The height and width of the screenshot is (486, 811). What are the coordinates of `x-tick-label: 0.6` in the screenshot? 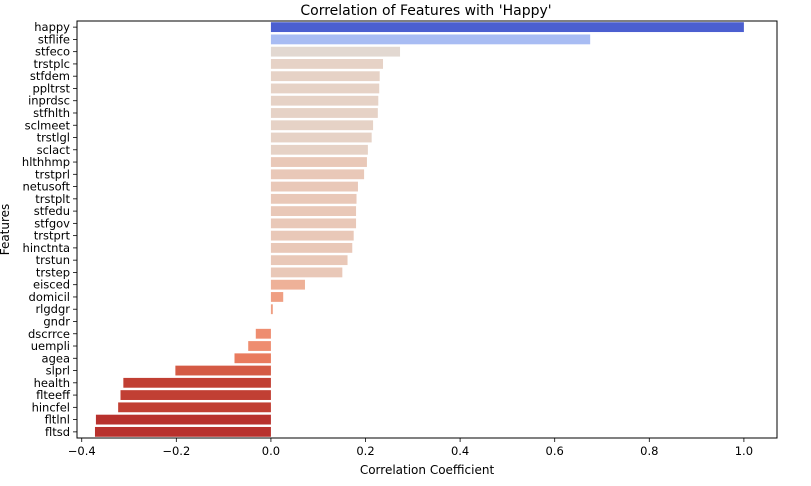 It's located at (555, 451).